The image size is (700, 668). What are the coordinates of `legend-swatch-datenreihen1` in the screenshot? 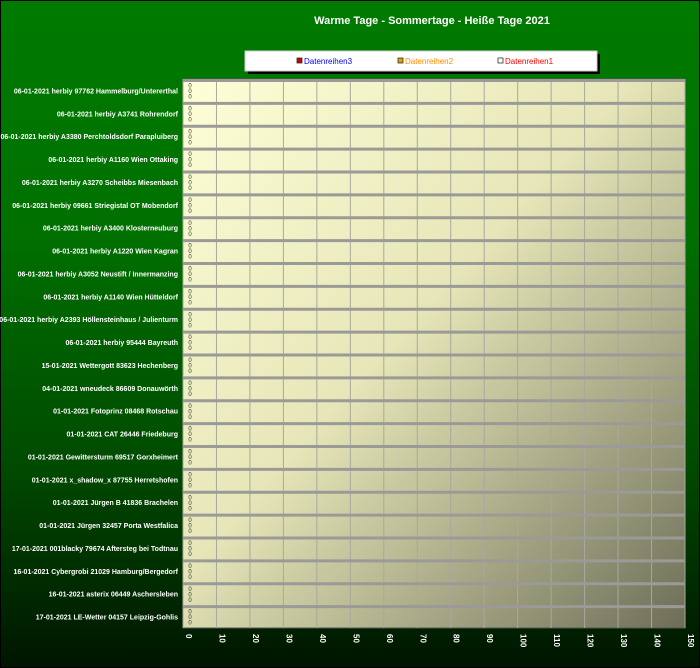 It's located at (500, 60).